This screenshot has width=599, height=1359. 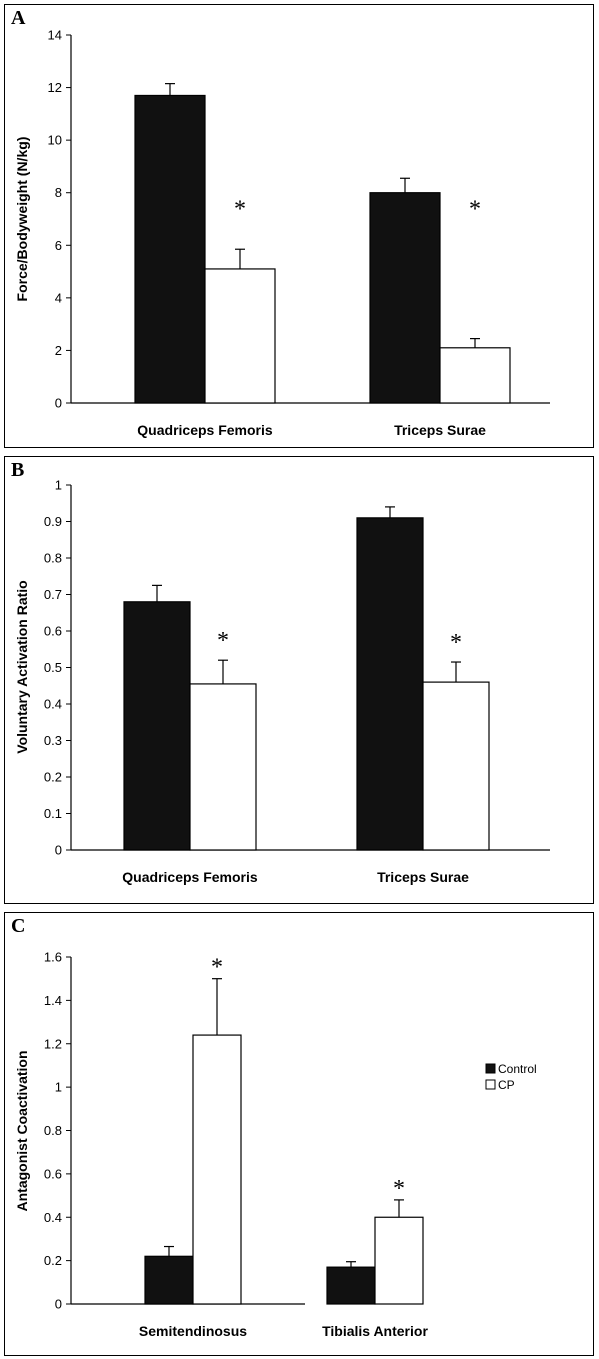 What do you see at coordinates (53, 521) in the screenshot?
I see `y-tick-label: 0.9` at bounding box center [53, 521].